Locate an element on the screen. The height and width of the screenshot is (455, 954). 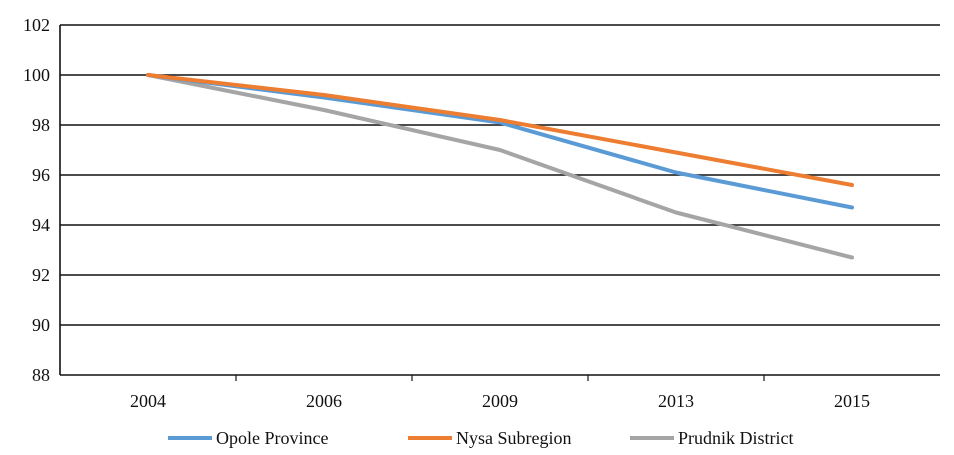
x-tick-label: 2009 is located at coordinates (500, 401).